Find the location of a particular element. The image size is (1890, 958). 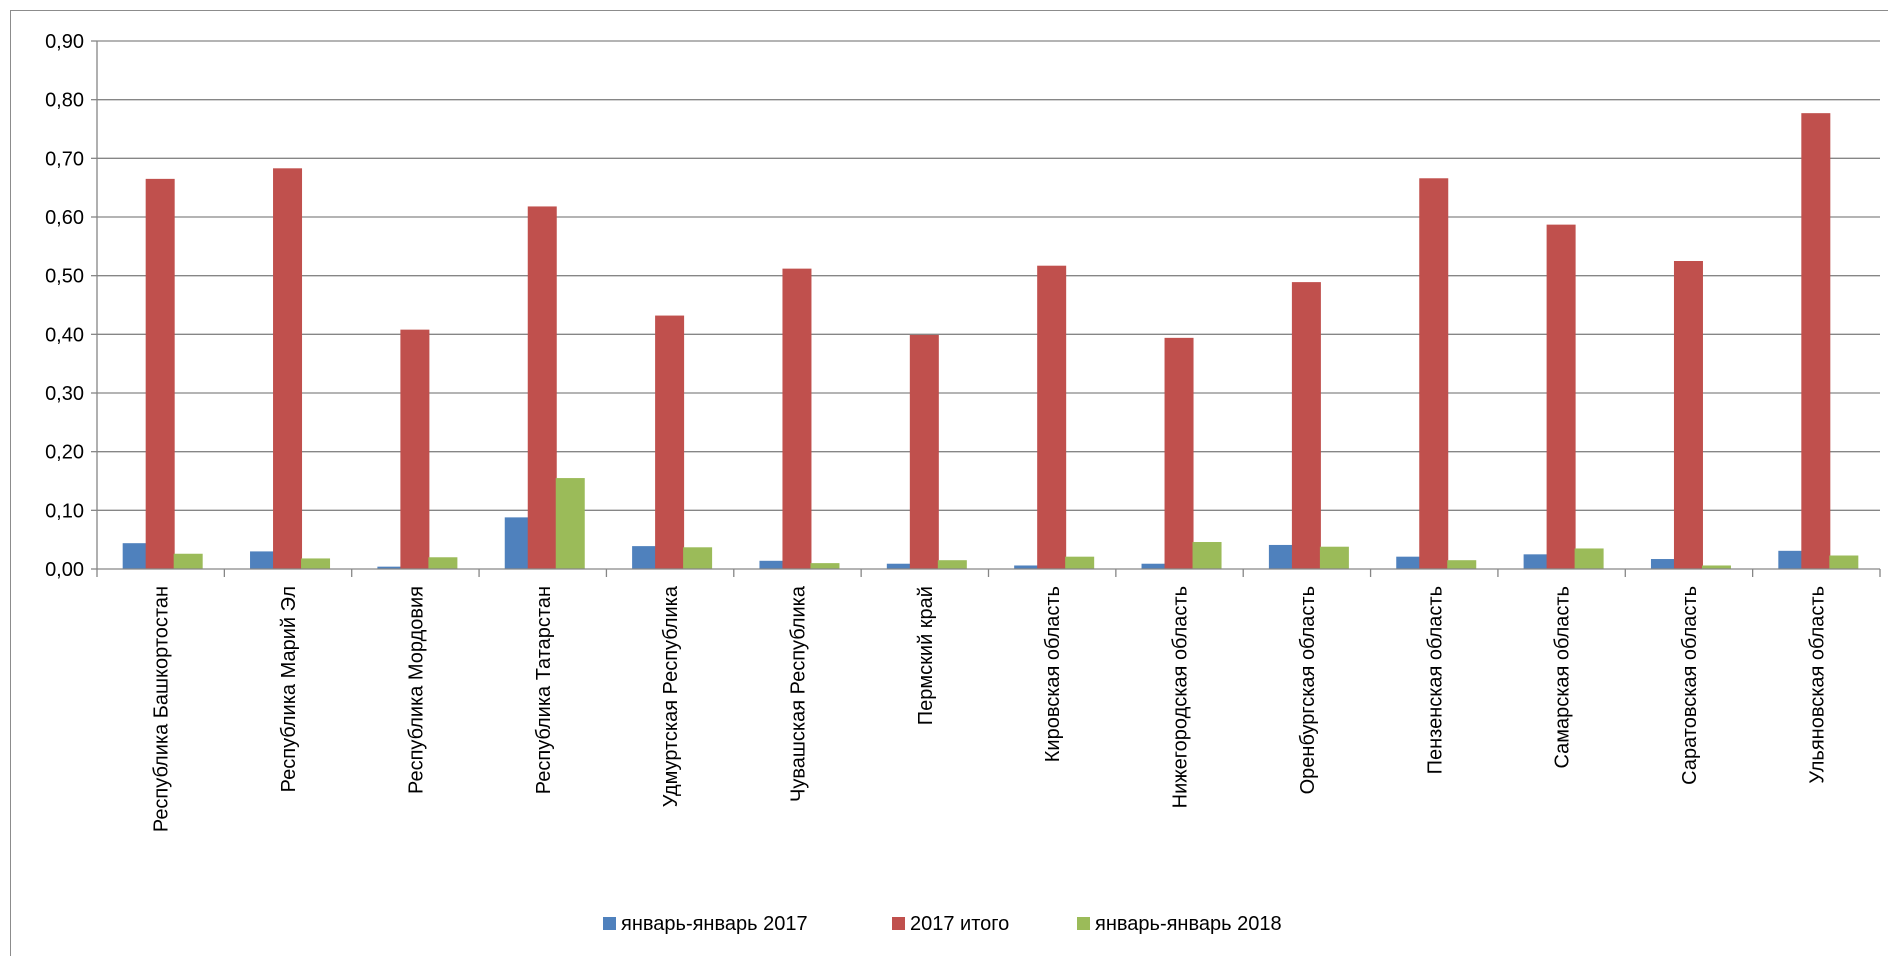

x-tick-label: Пермский край is located at coordinates (926, 655).